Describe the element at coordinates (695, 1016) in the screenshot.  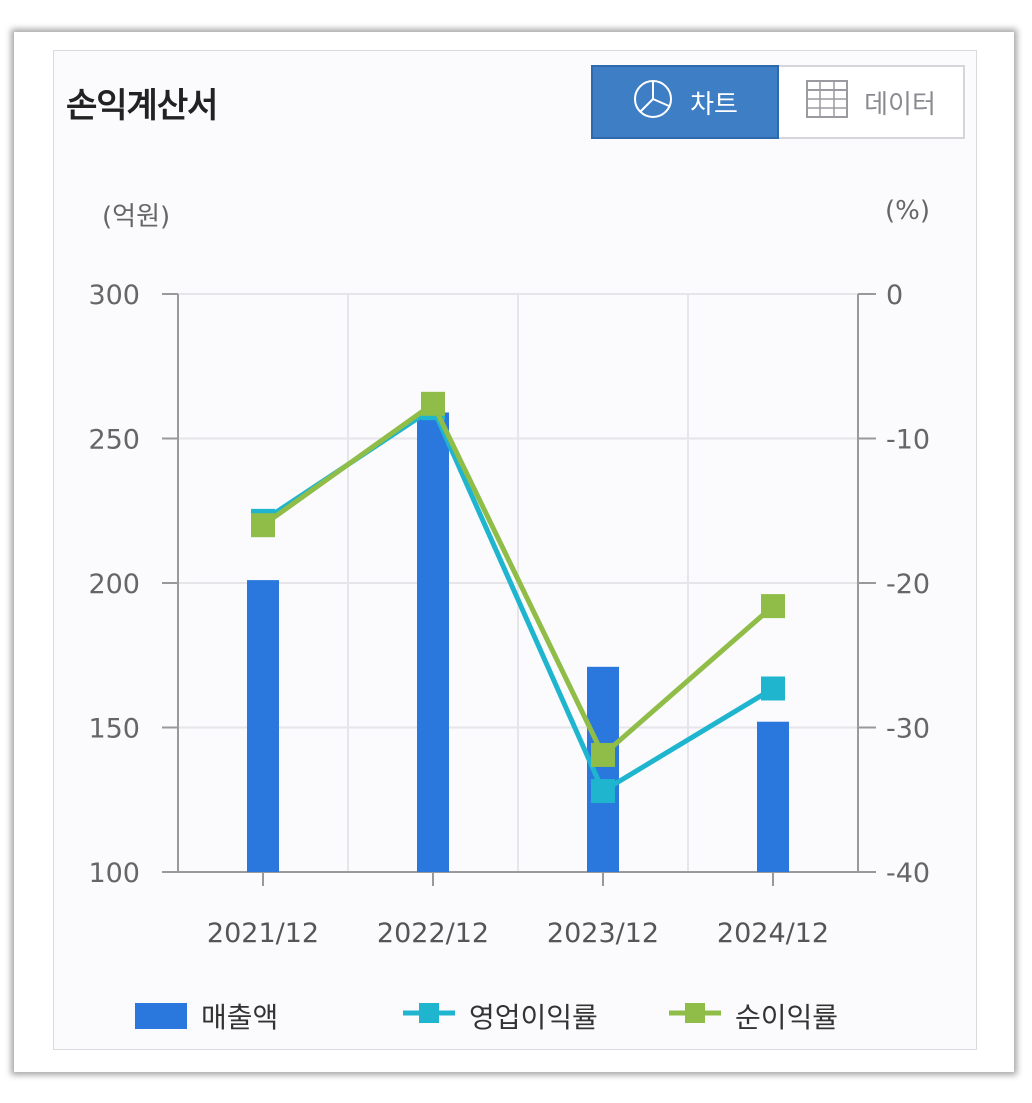
I see `legend-swatch-net-margin` at that location.